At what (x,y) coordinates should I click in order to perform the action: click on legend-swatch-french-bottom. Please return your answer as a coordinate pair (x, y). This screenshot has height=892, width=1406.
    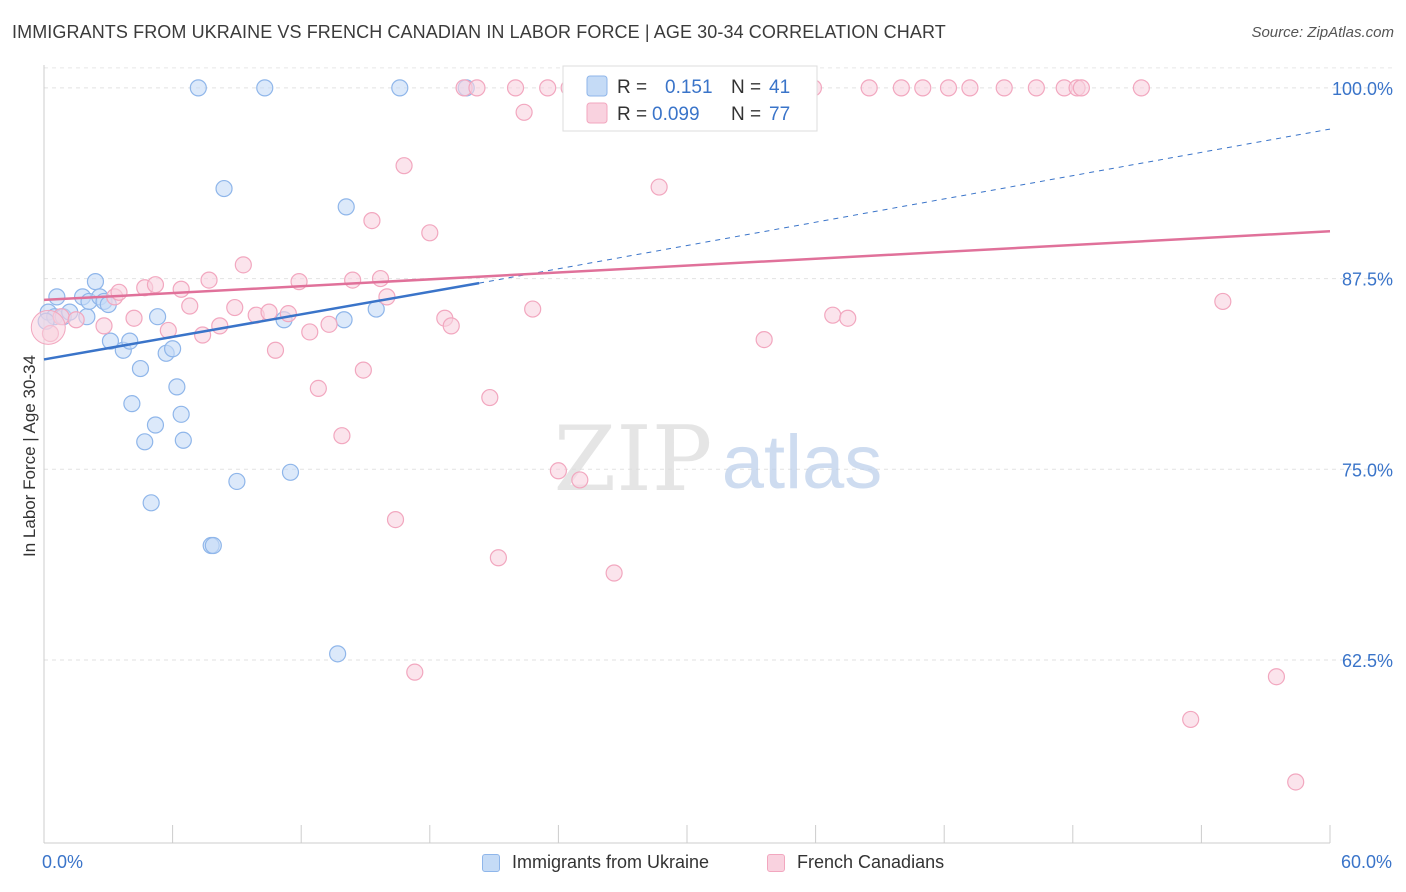
    Looking at the image, I should click on (776, 862).